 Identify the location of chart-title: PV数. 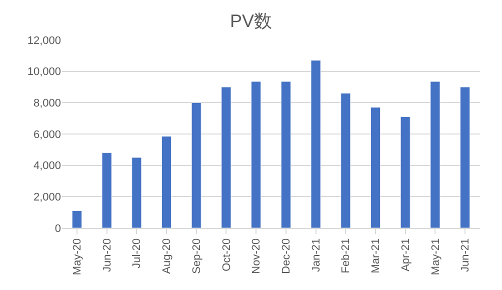
(251, 21).